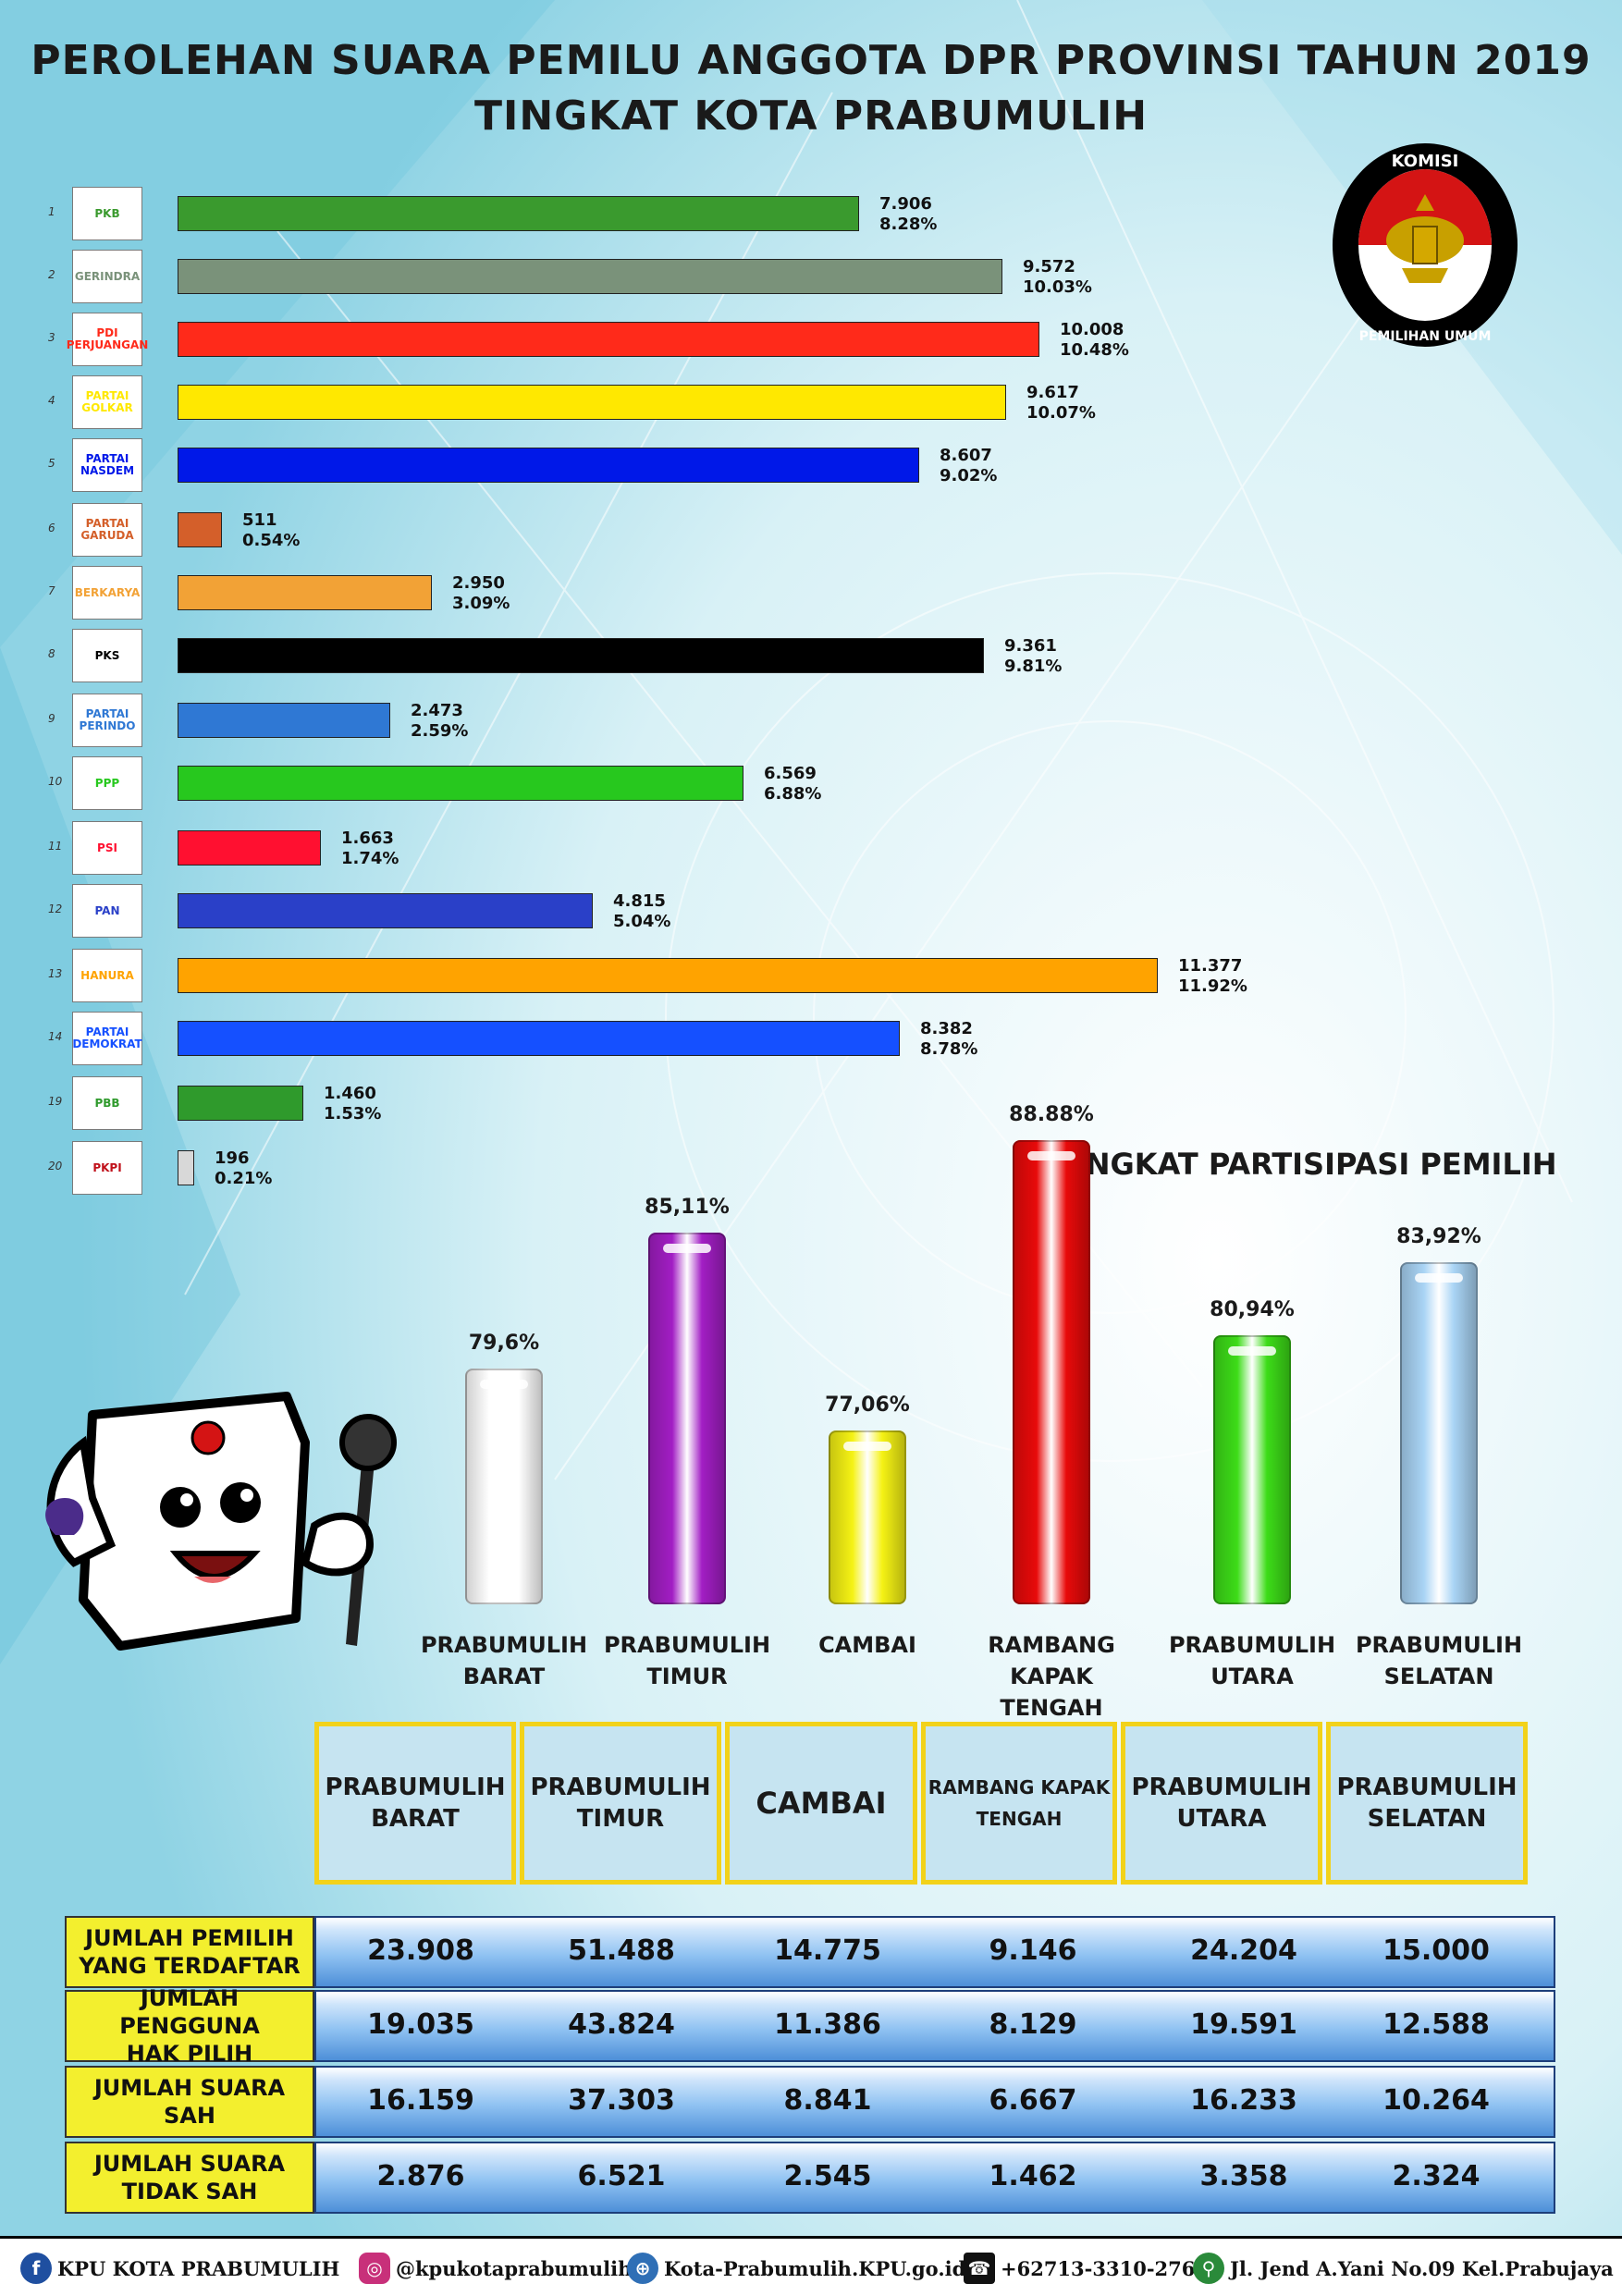 This screenshot has width=1622, height=2296. I want to click on footer-website: ⊕ Kota-Prabumulih.KPU.go.id, so click(796, 2268).